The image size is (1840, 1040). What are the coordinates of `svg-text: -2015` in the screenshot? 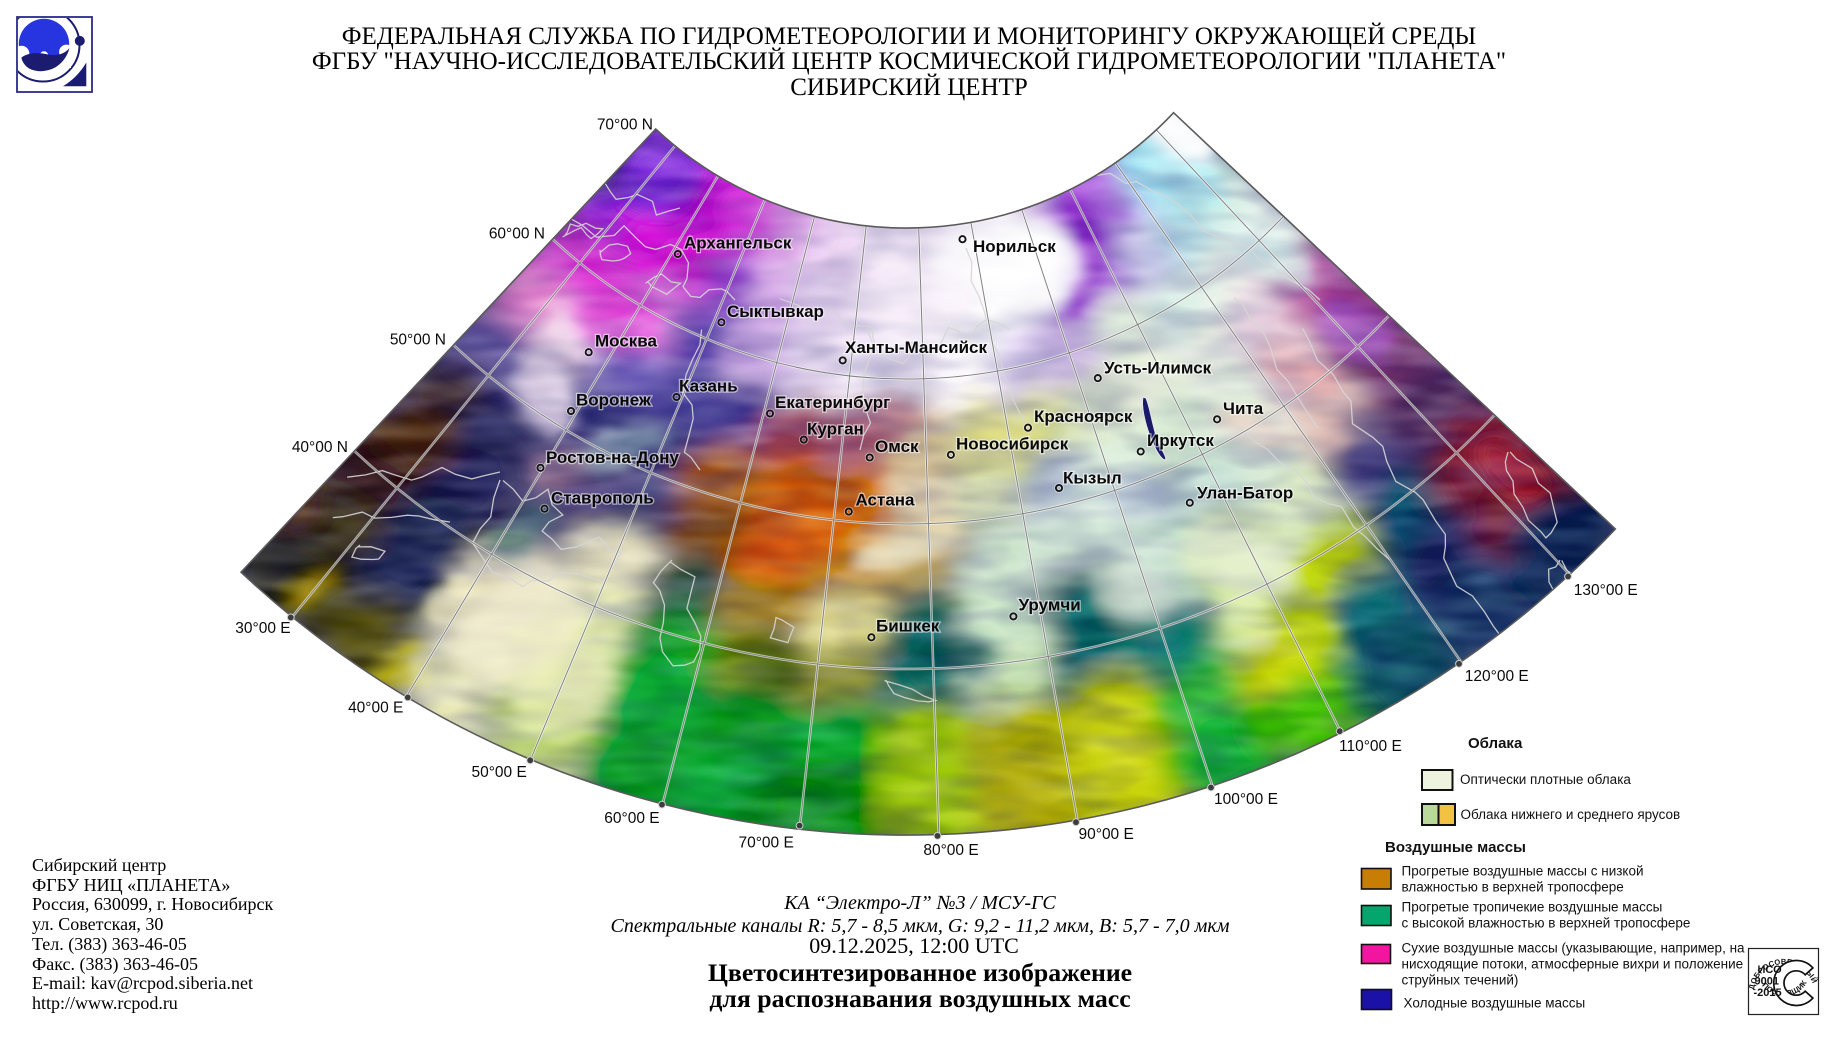 It's located at (1768, 993).